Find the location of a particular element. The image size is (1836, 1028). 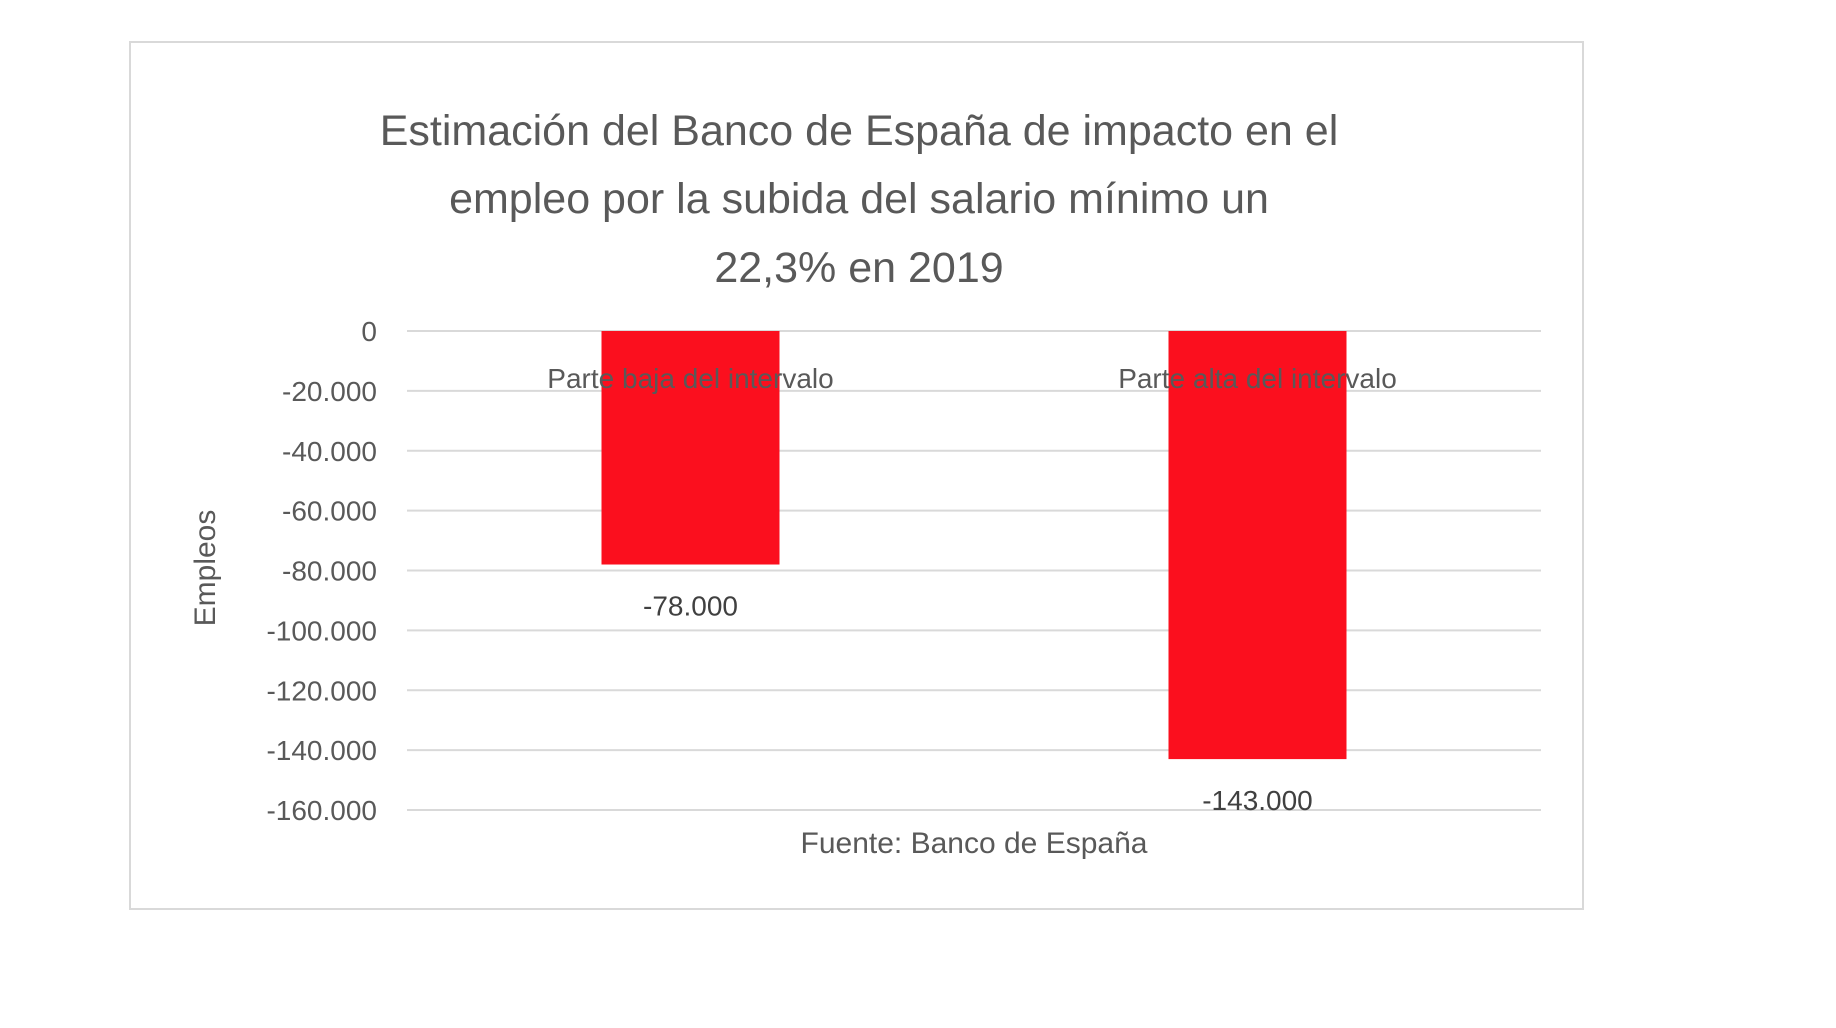

chart-title-line-3: 22,3% en 2019 is located at coordinates (858, 268).